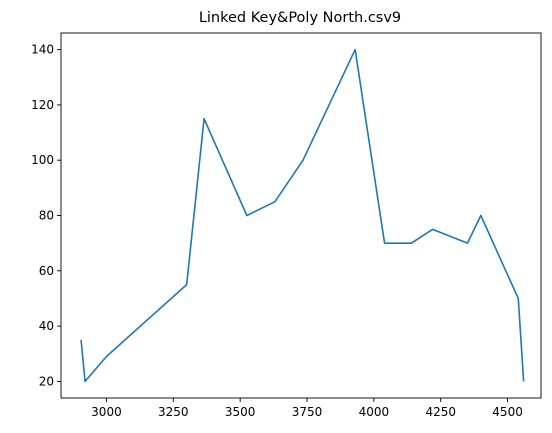 The height and width of the screenshot is (433, 552). I want to click on y-tick-label: 60, so click(46, 271).